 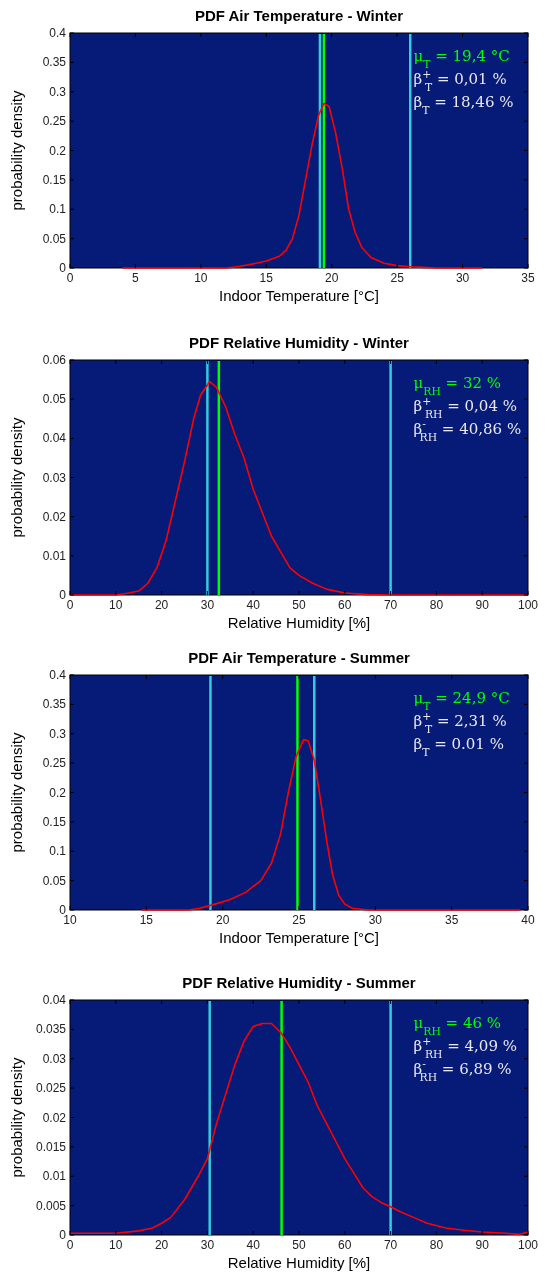 What do you see at coordinates (51, 1205) in the screenshot?
I see `y-tick-label: 0.005` at bounding box center [51, 1205].